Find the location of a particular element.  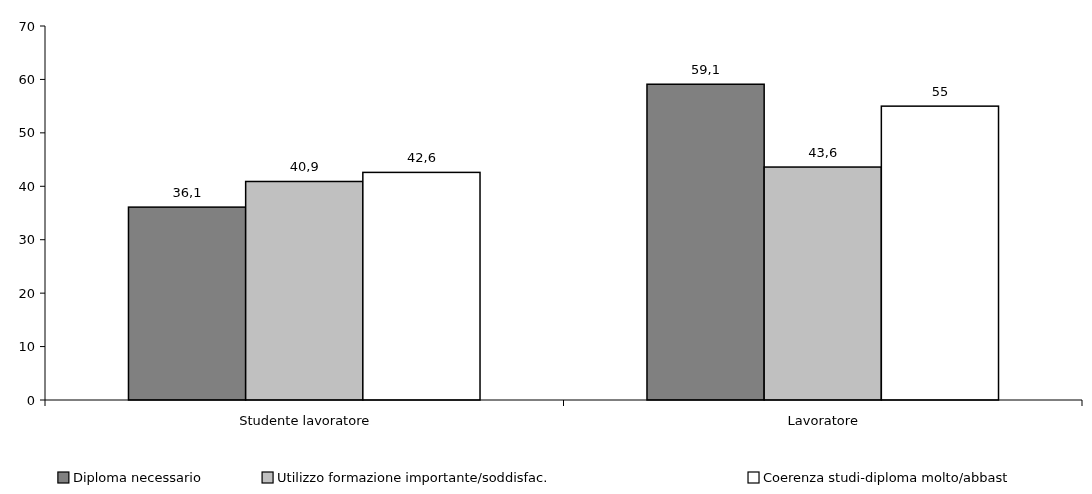

y-tick-label: 20 is located at coordinates (26, 293).